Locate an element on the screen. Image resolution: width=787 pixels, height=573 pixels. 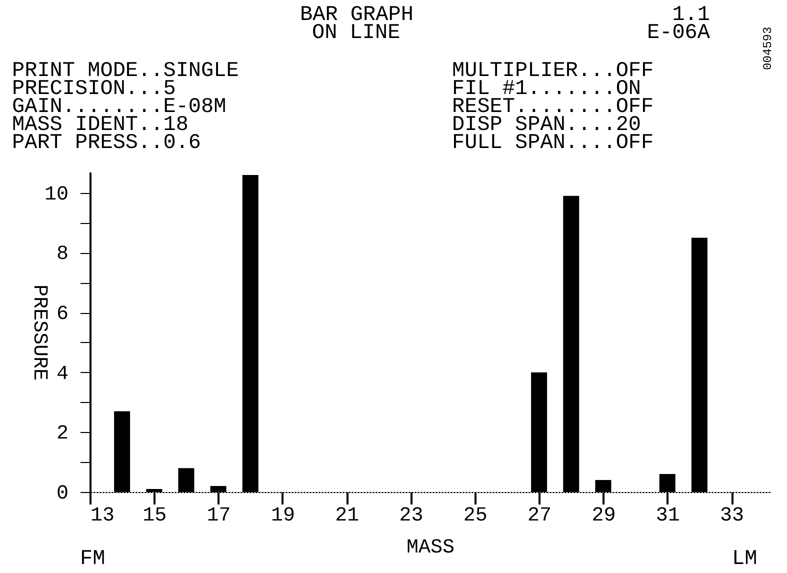
x-tick-label: 25 is located at coordinates (475, 516).